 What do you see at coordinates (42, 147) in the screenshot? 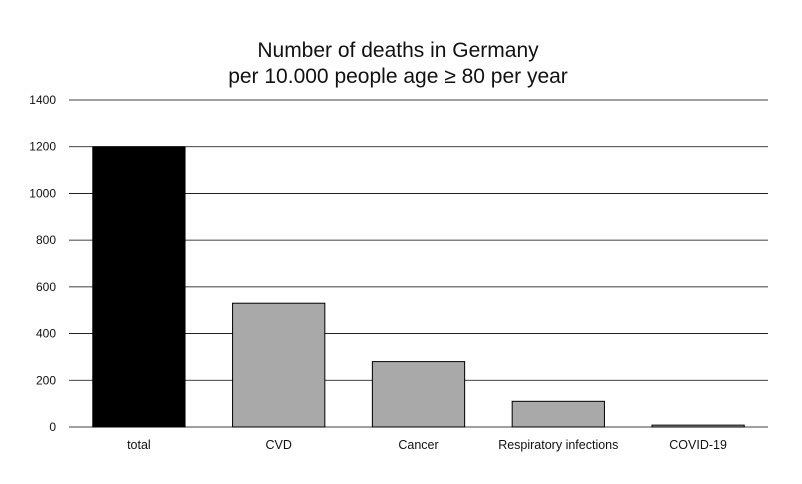
I see `y-tick-label: 1200` at bounding box center [42, 147].